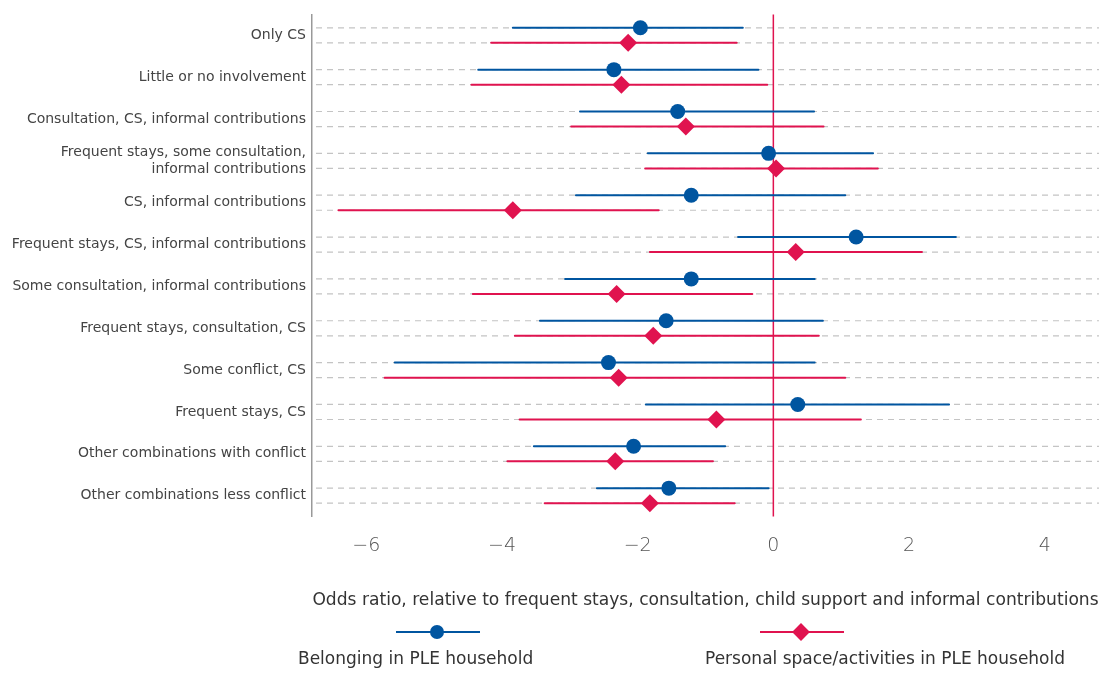 This screenshot has height=678, width=1108. I want to click on y-tick-label: CS, informal contributions, so click(214, 201).